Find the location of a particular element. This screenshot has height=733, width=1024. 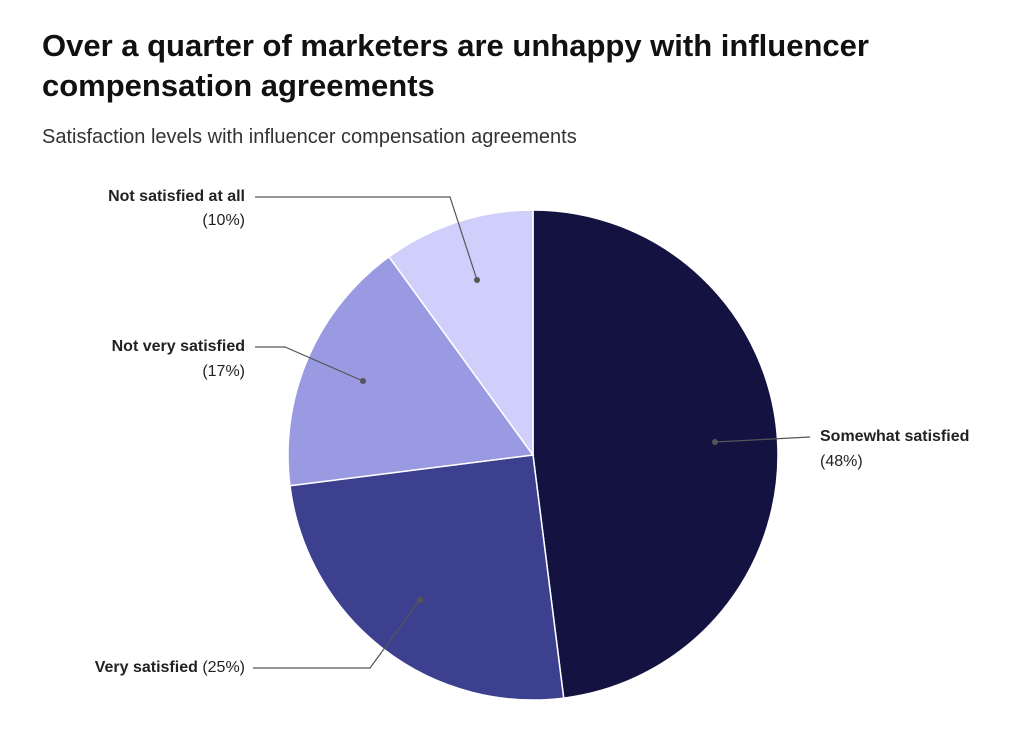

slice-name: Very satisfied is located at coordinates (146, 667).